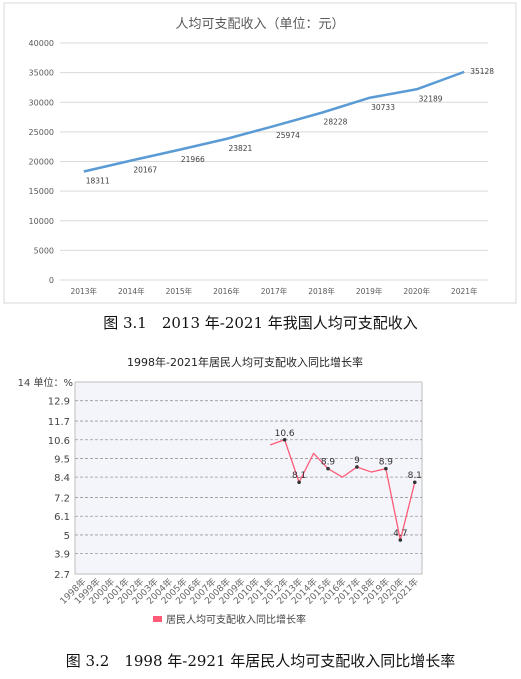 This screenshot has width=521, height=679. I want to click on chart1-x-tick-label: 2017年, so click(274, 291).